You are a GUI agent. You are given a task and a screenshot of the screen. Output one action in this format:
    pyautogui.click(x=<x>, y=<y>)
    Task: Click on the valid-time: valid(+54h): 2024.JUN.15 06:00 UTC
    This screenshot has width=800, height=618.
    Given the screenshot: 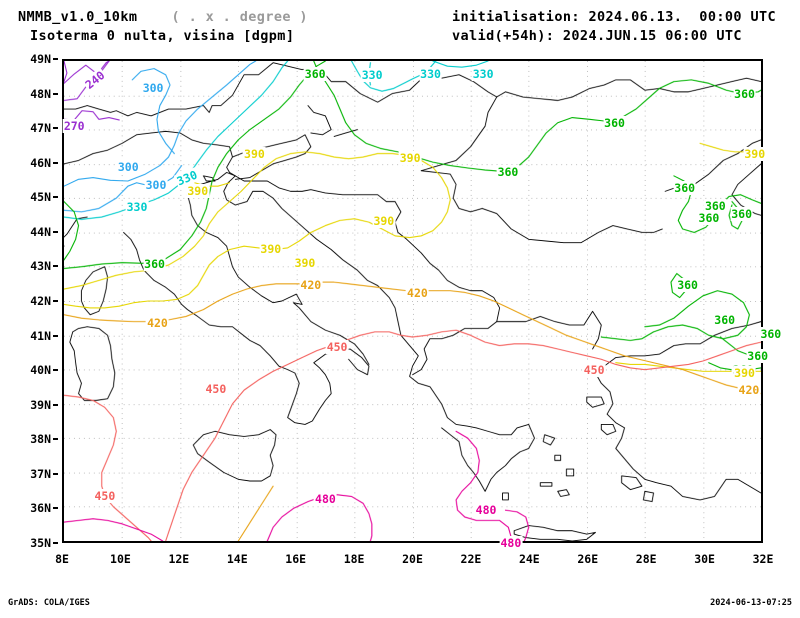 What is the action you would take?
    pyautogui.click(x=597, y=36)
    